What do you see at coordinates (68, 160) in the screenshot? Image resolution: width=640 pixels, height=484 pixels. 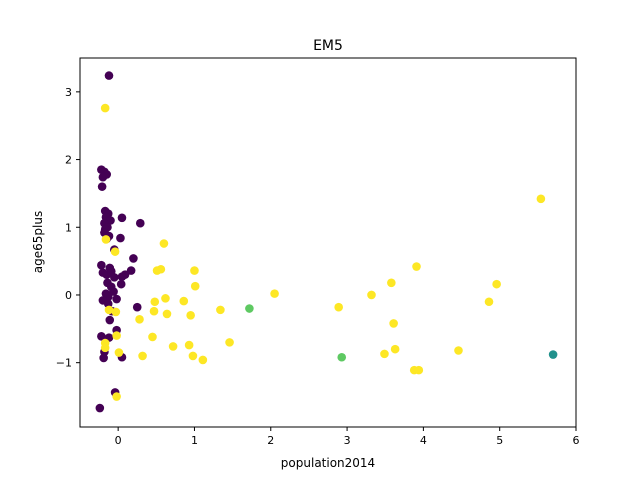 I see `y-tick-label: 2` at bounding box center [68, 160].